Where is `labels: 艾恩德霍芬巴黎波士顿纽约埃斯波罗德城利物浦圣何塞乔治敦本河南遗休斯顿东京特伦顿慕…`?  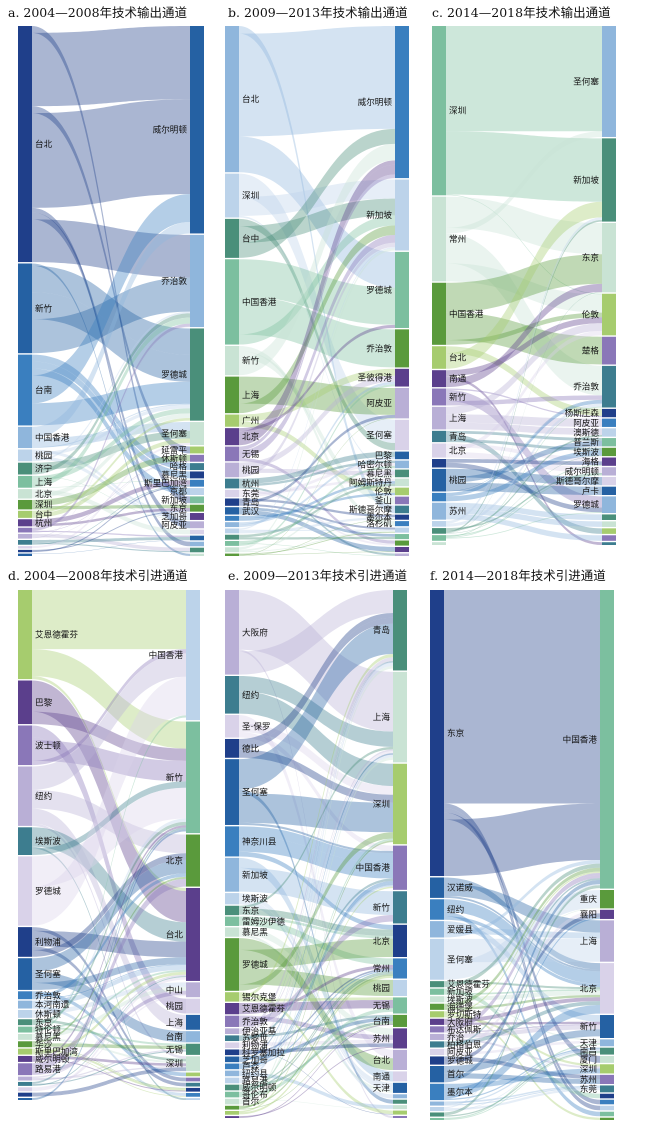 labels: 艾恩德霍芬巴黎波士顿纽约埃斯波罗德城利物浦圣何塞乔治敦本河南遗休斯顿东京特伦顿慕… is located at coordinates (109, 852).